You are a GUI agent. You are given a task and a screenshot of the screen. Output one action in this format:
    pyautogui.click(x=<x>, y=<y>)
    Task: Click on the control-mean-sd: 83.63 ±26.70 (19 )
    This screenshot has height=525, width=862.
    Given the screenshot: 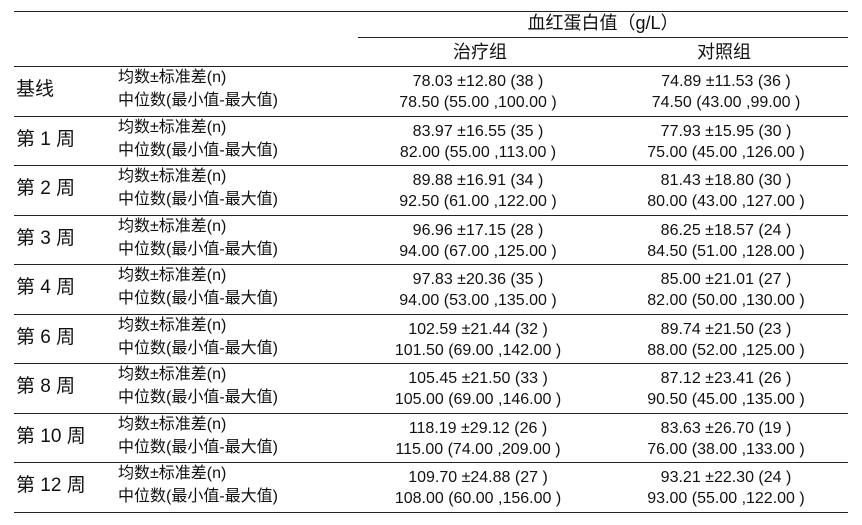 What is the action you would take?
    pyautogui.click(x=726, y=428)
    